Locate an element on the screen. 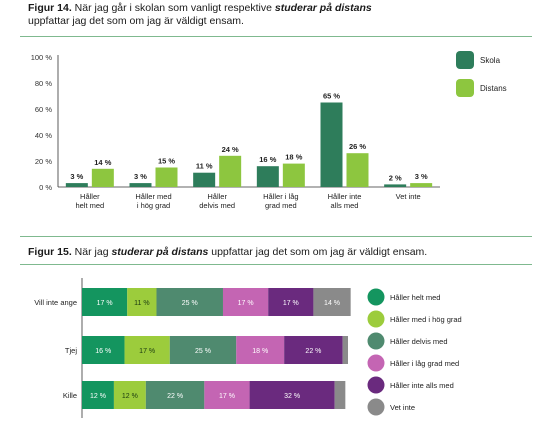  fig15-title-emphasis: studerar på distans is located at coordinates (160, 252).